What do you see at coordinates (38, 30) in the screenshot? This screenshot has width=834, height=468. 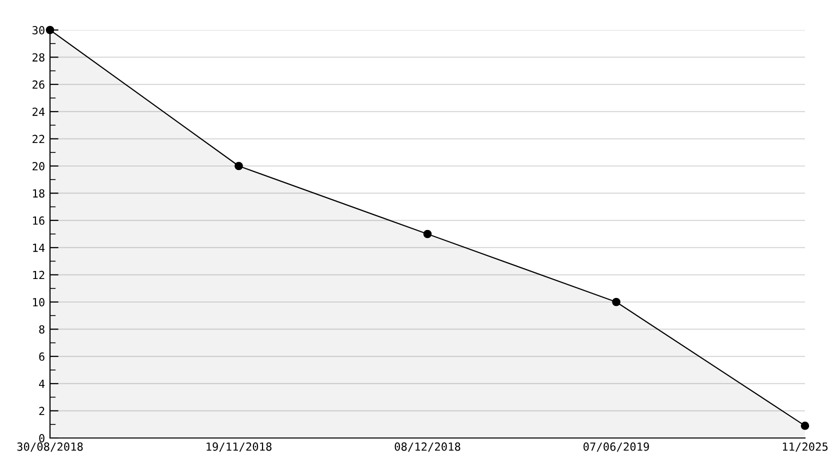 I see `y-tick-label: 30` at bounding box center [38, 30].